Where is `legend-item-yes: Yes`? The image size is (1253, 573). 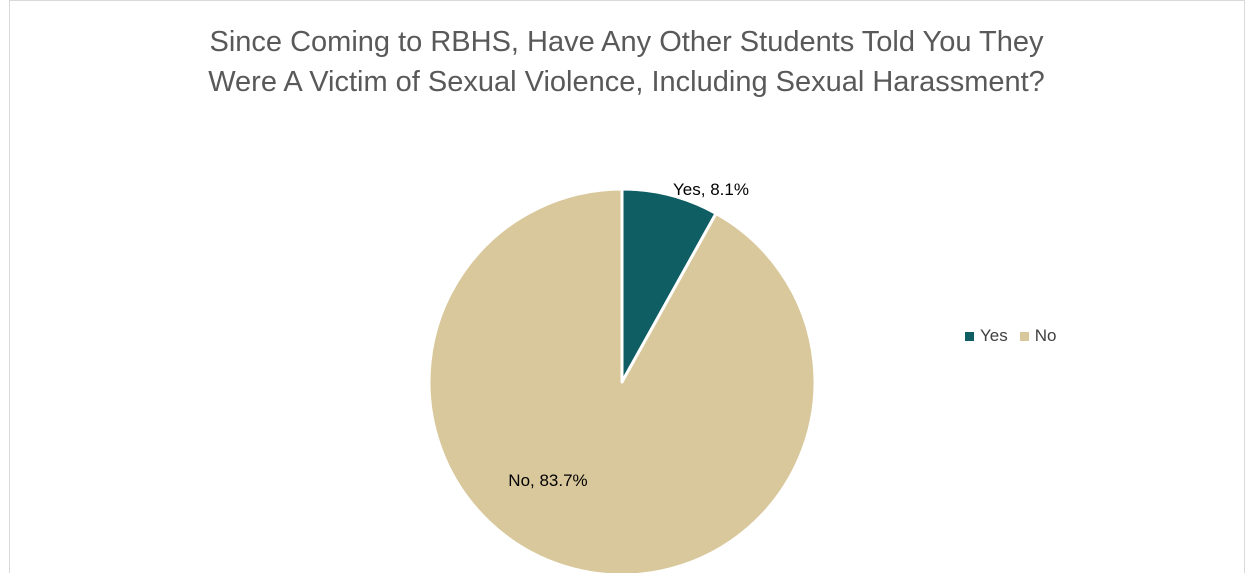 legend-item-yes: Yes is located at coordinates (986, 336).